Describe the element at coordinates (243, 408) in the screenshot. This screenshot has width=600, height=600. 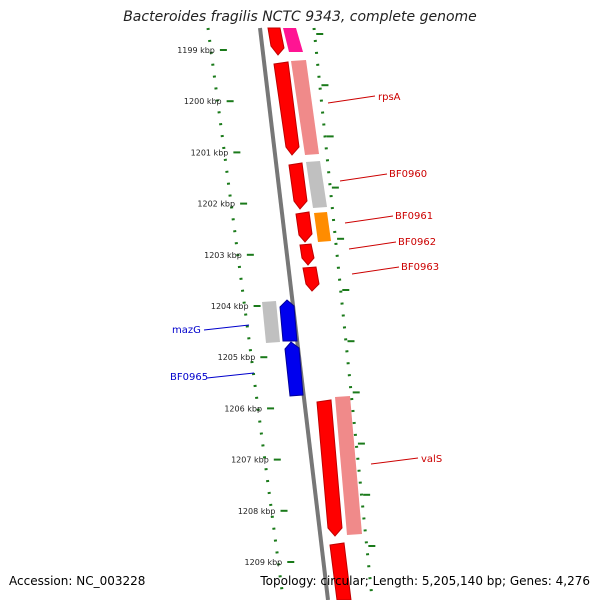
I see `tick-label: 1206 kbp` at that location.